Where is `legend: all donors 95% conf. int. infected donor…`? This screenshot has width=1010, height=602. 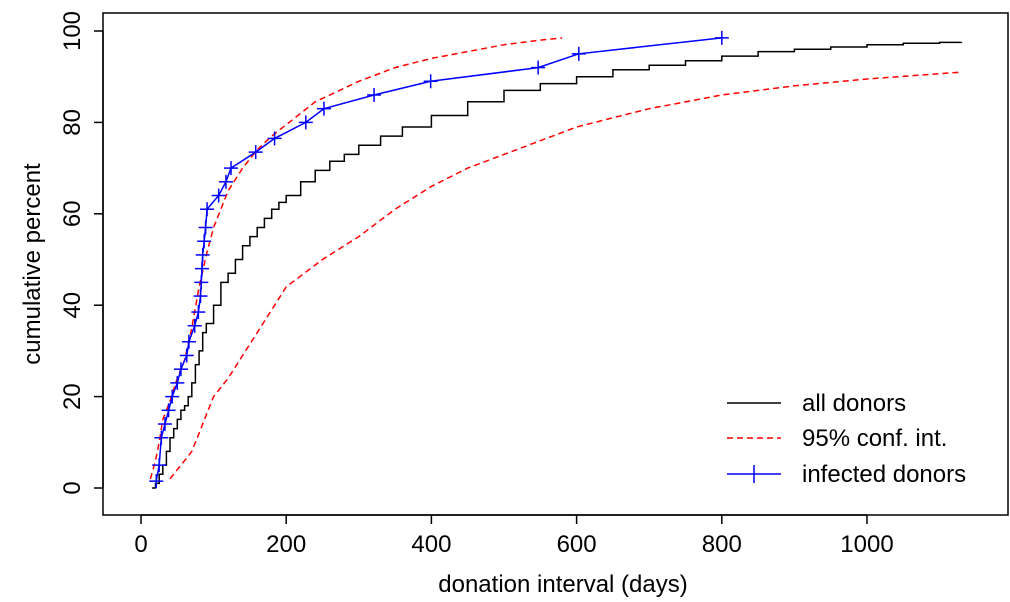
legend: all donors 95% conf. int. infected donor… is located at coordinates (846, 439).